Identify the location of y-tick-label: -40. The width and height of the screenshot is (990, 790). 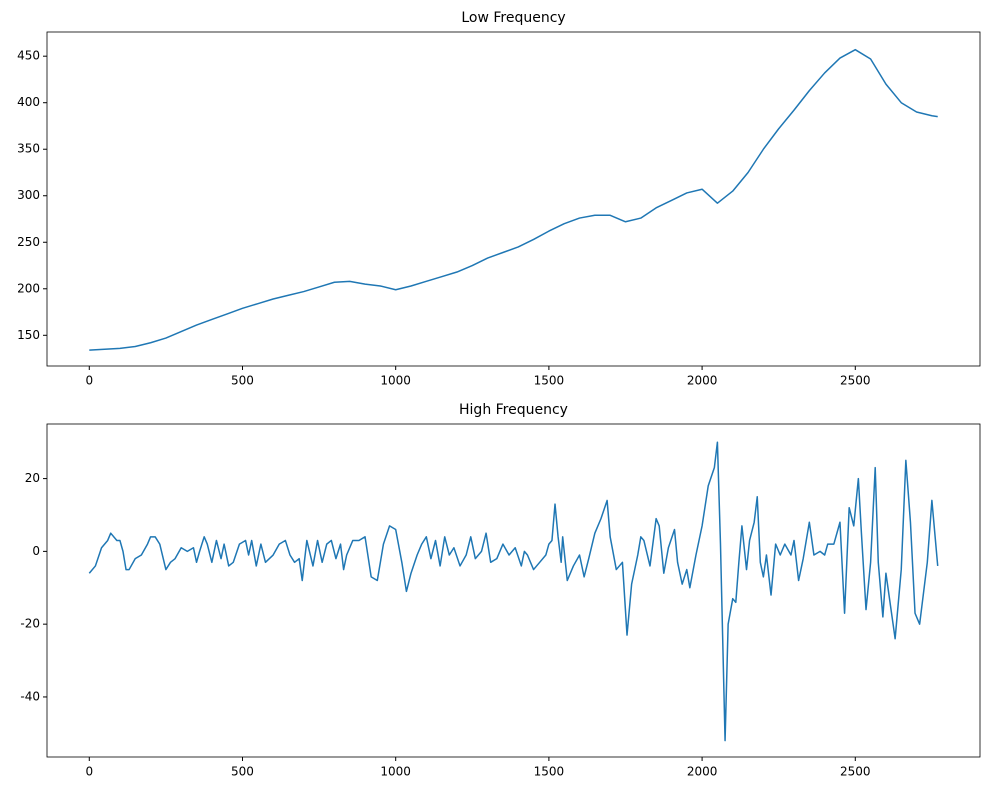
(30, 696).